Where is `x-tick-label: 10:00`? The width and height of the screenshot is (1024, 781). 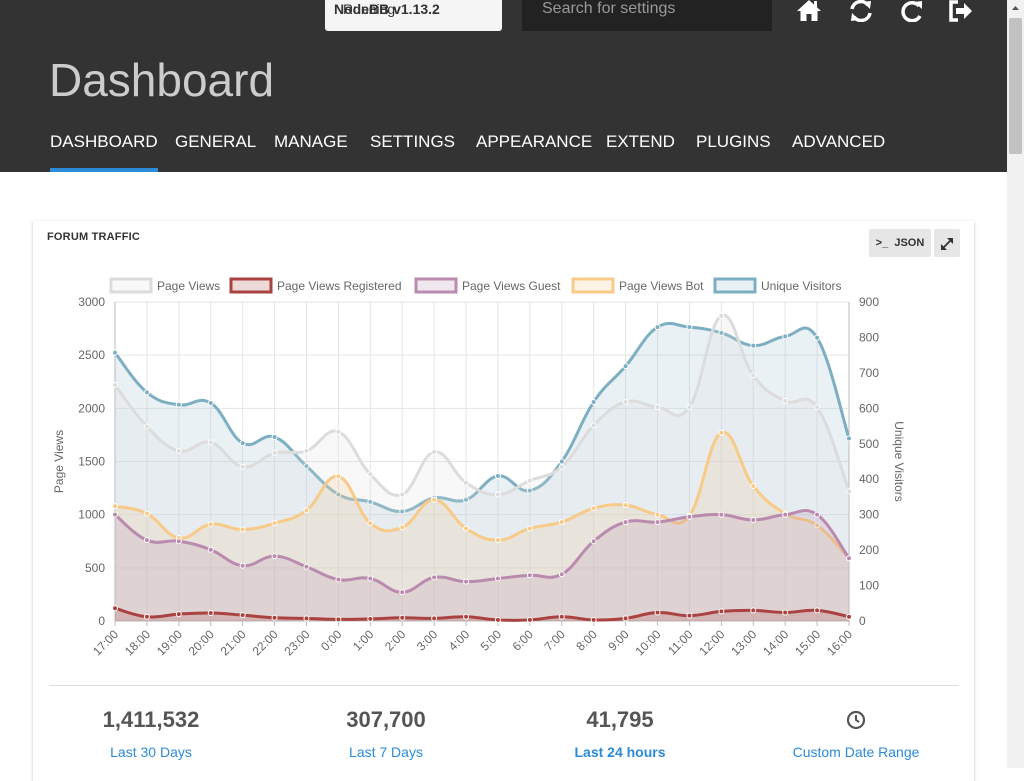
x-tick-label: 10:00 is located at coordinates (648, 642).